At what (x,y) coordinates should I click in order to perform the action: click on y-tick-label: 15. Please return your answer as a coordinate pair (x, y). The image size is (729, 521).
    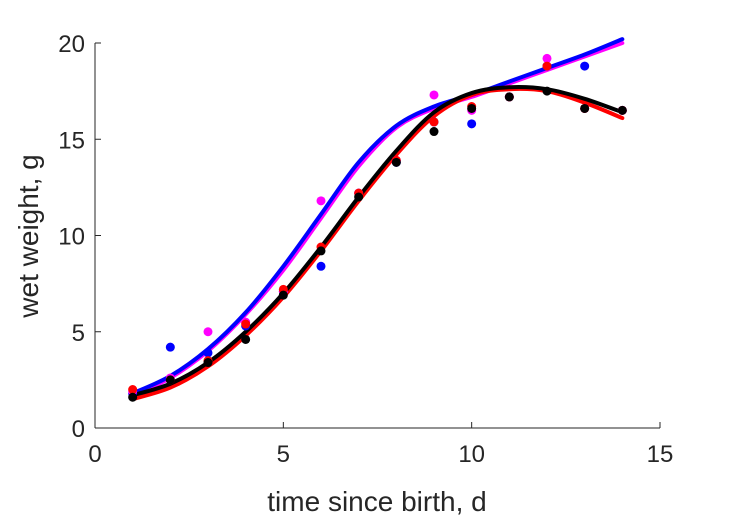
    Looking at the image, I should click on (71, 140).